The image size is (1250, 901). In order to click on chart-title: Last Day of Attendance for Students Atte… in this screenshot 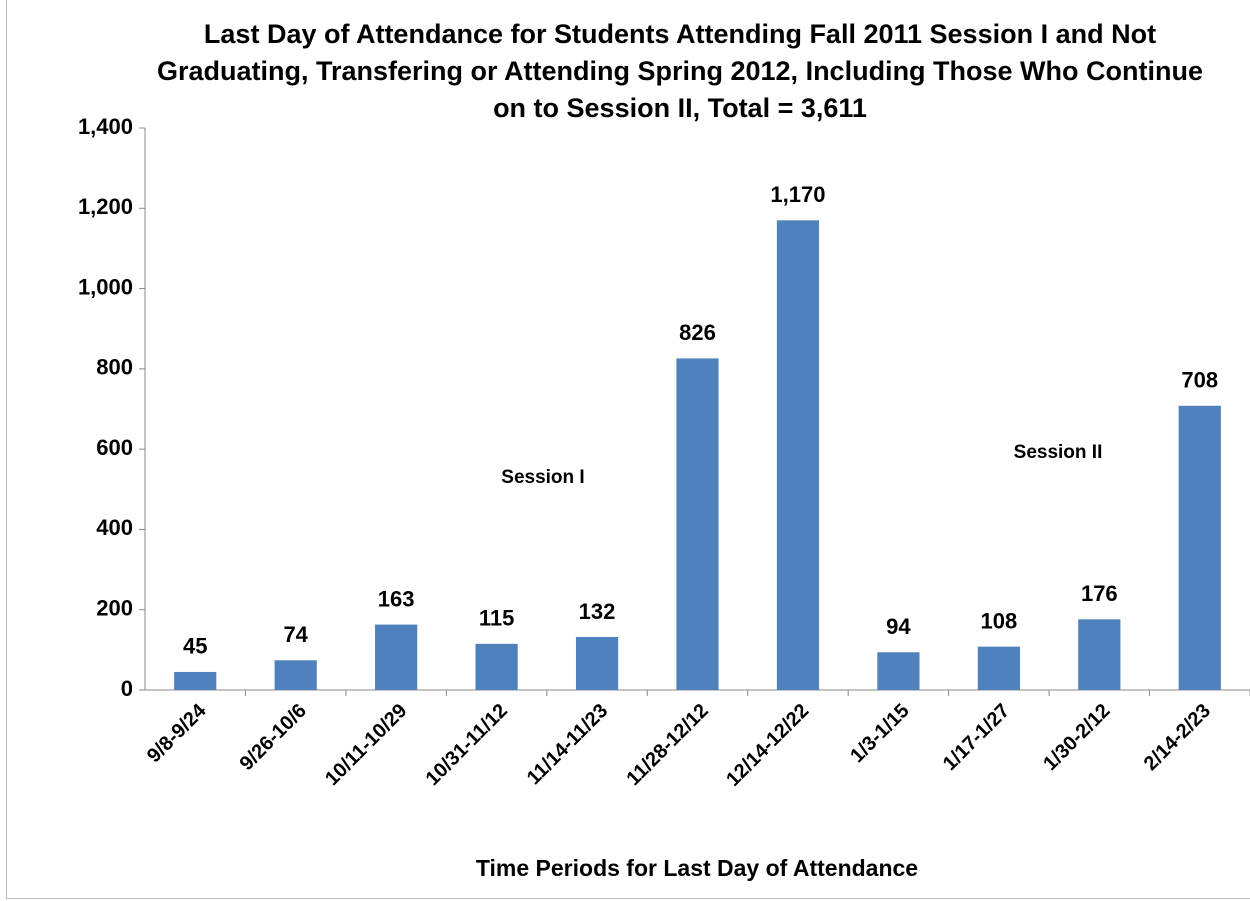, I will do `click(680, 71)`.